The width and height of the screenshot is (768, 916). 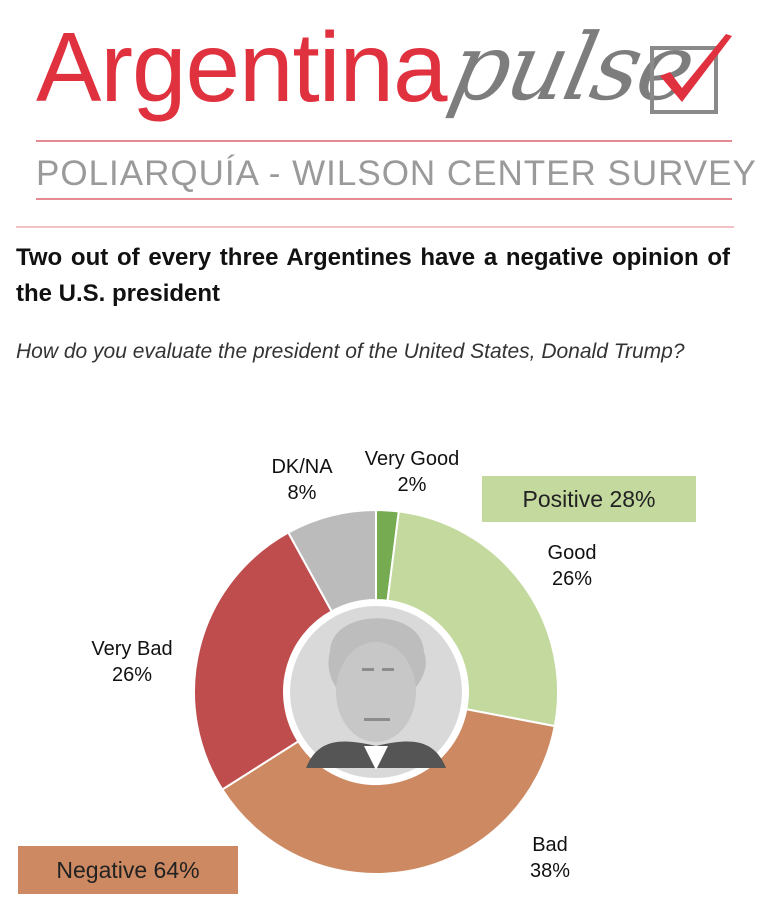 What do you see at coordinates (302, 480) in the screenshot?
I see `slice-label-dk-na: DK/NA 8%` at bounding box center [302, 480].